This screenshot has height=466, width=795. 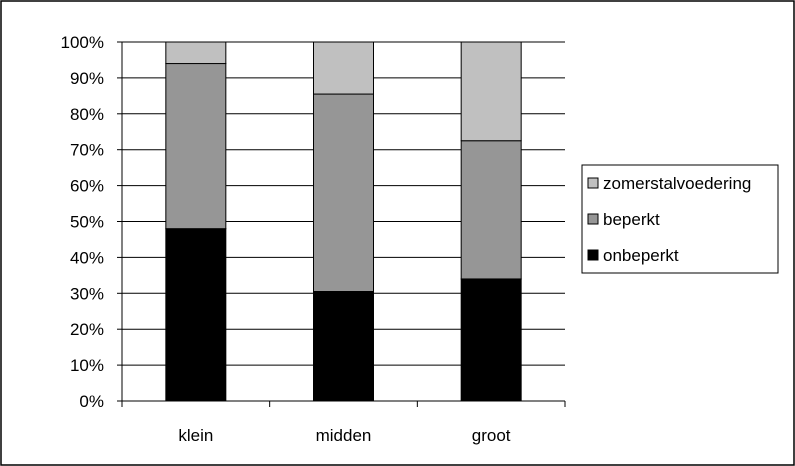 I want to click on y-tick-label: 30%, so click(x=87, y=293).